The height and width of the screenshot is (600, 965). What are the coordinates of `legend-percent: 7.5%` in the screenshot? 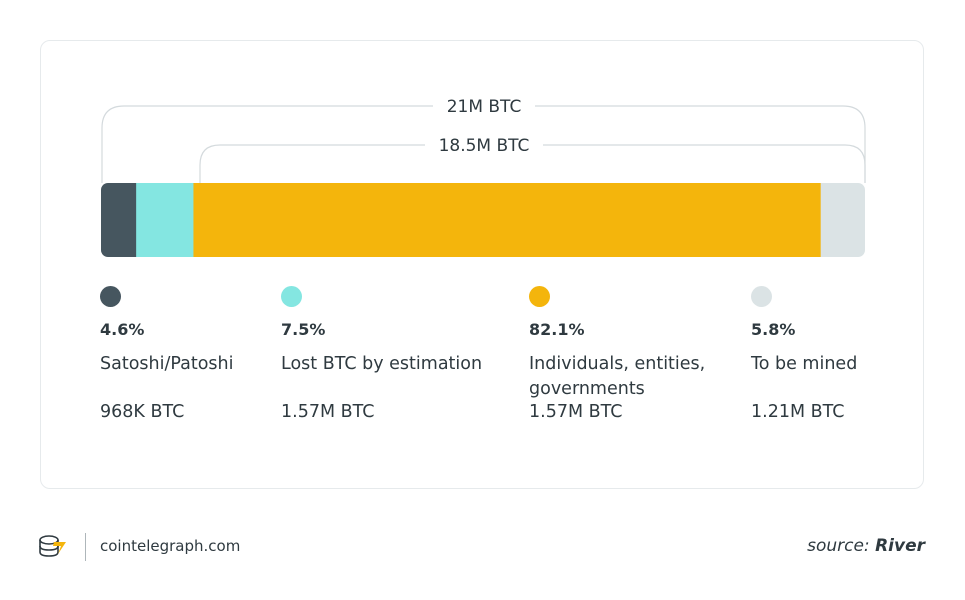 It's located at (303, 329).